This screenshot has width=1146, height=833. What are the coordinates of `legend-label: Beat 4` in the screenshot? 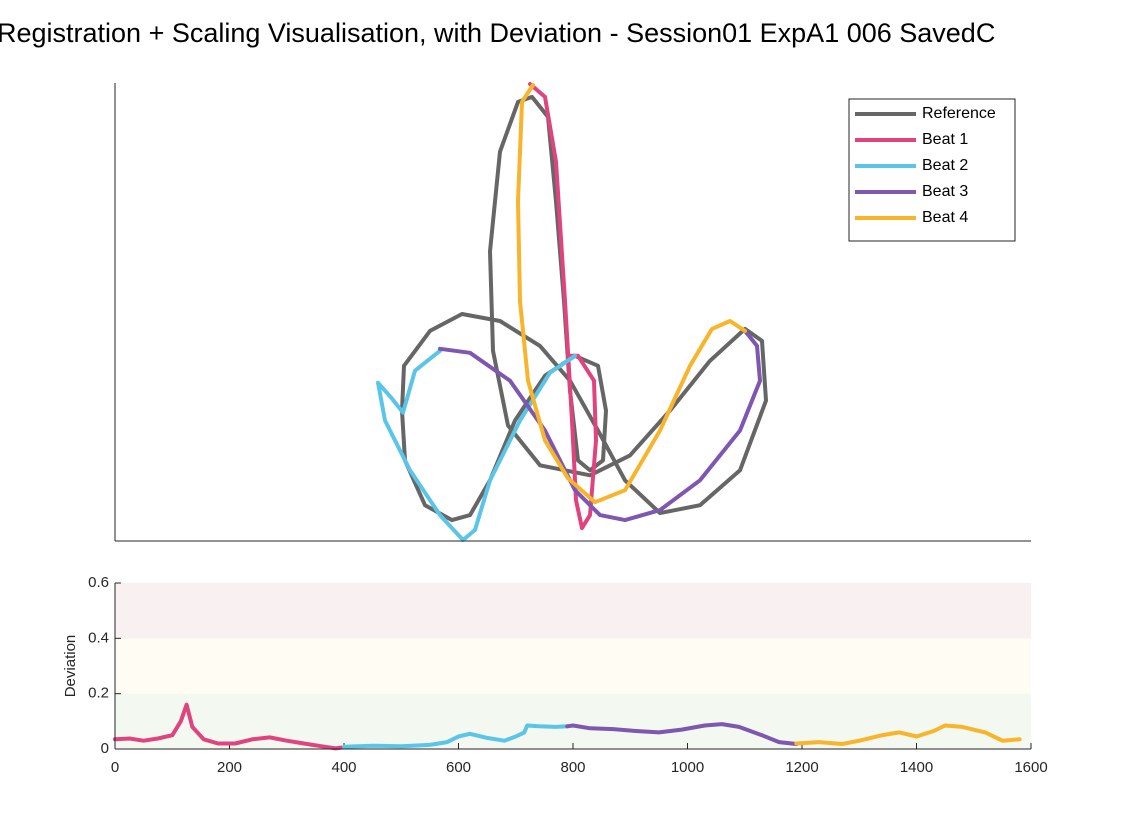 It's located at (945, 217).